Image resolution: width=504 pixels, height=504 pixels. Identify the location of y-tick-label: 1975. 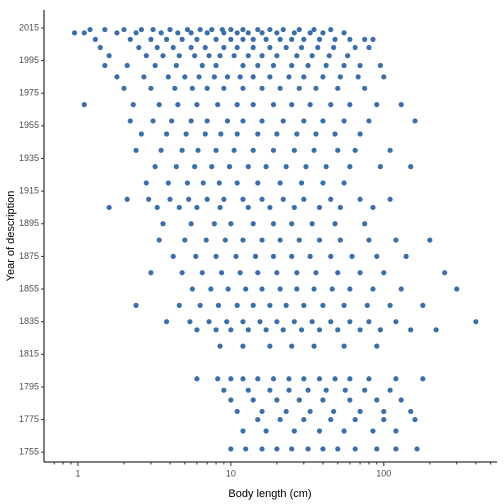
(29, 93).